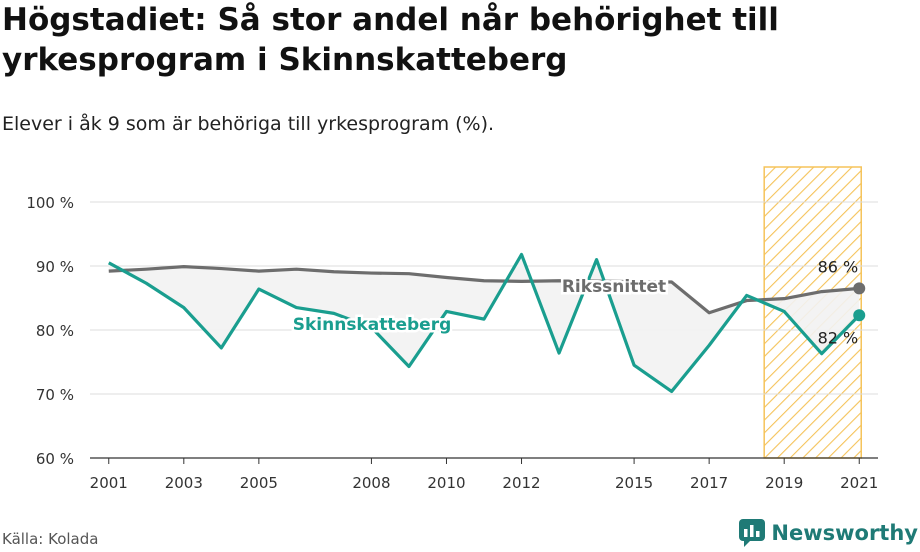 This screenshot has height=552, width=920. I want to click on brand-name: Newsworthy, so click(844, 533).